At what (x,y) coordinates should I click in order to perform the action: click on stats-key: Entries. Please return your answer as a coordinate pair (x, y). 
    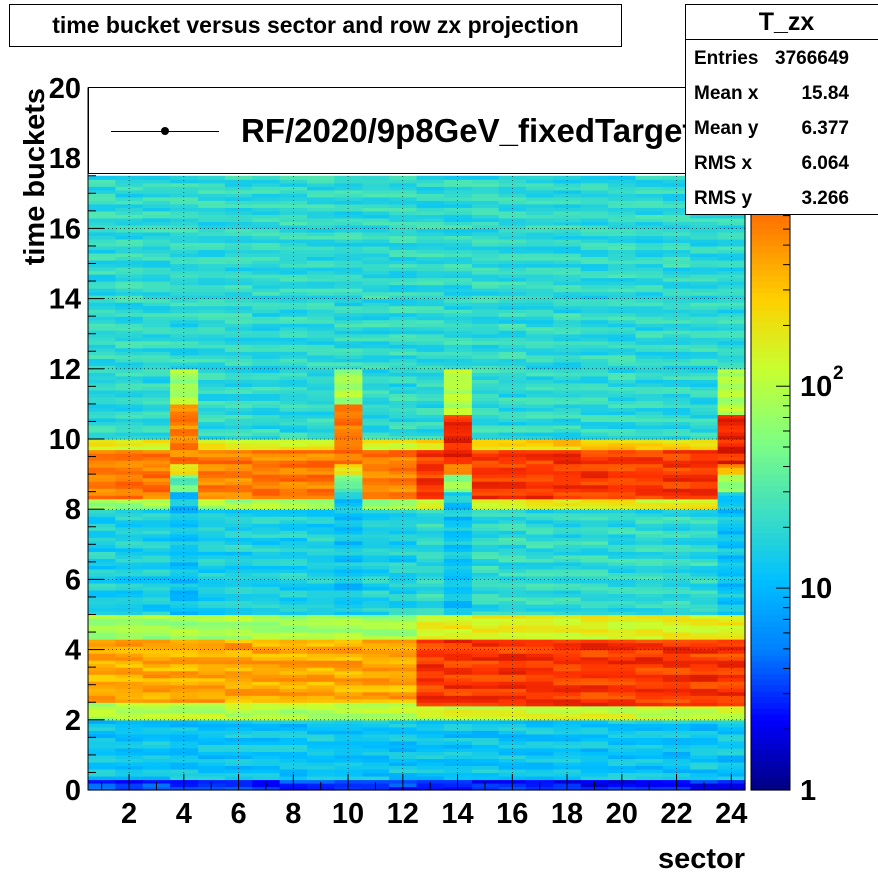
    Looking at the image, I should click on (726, 58).